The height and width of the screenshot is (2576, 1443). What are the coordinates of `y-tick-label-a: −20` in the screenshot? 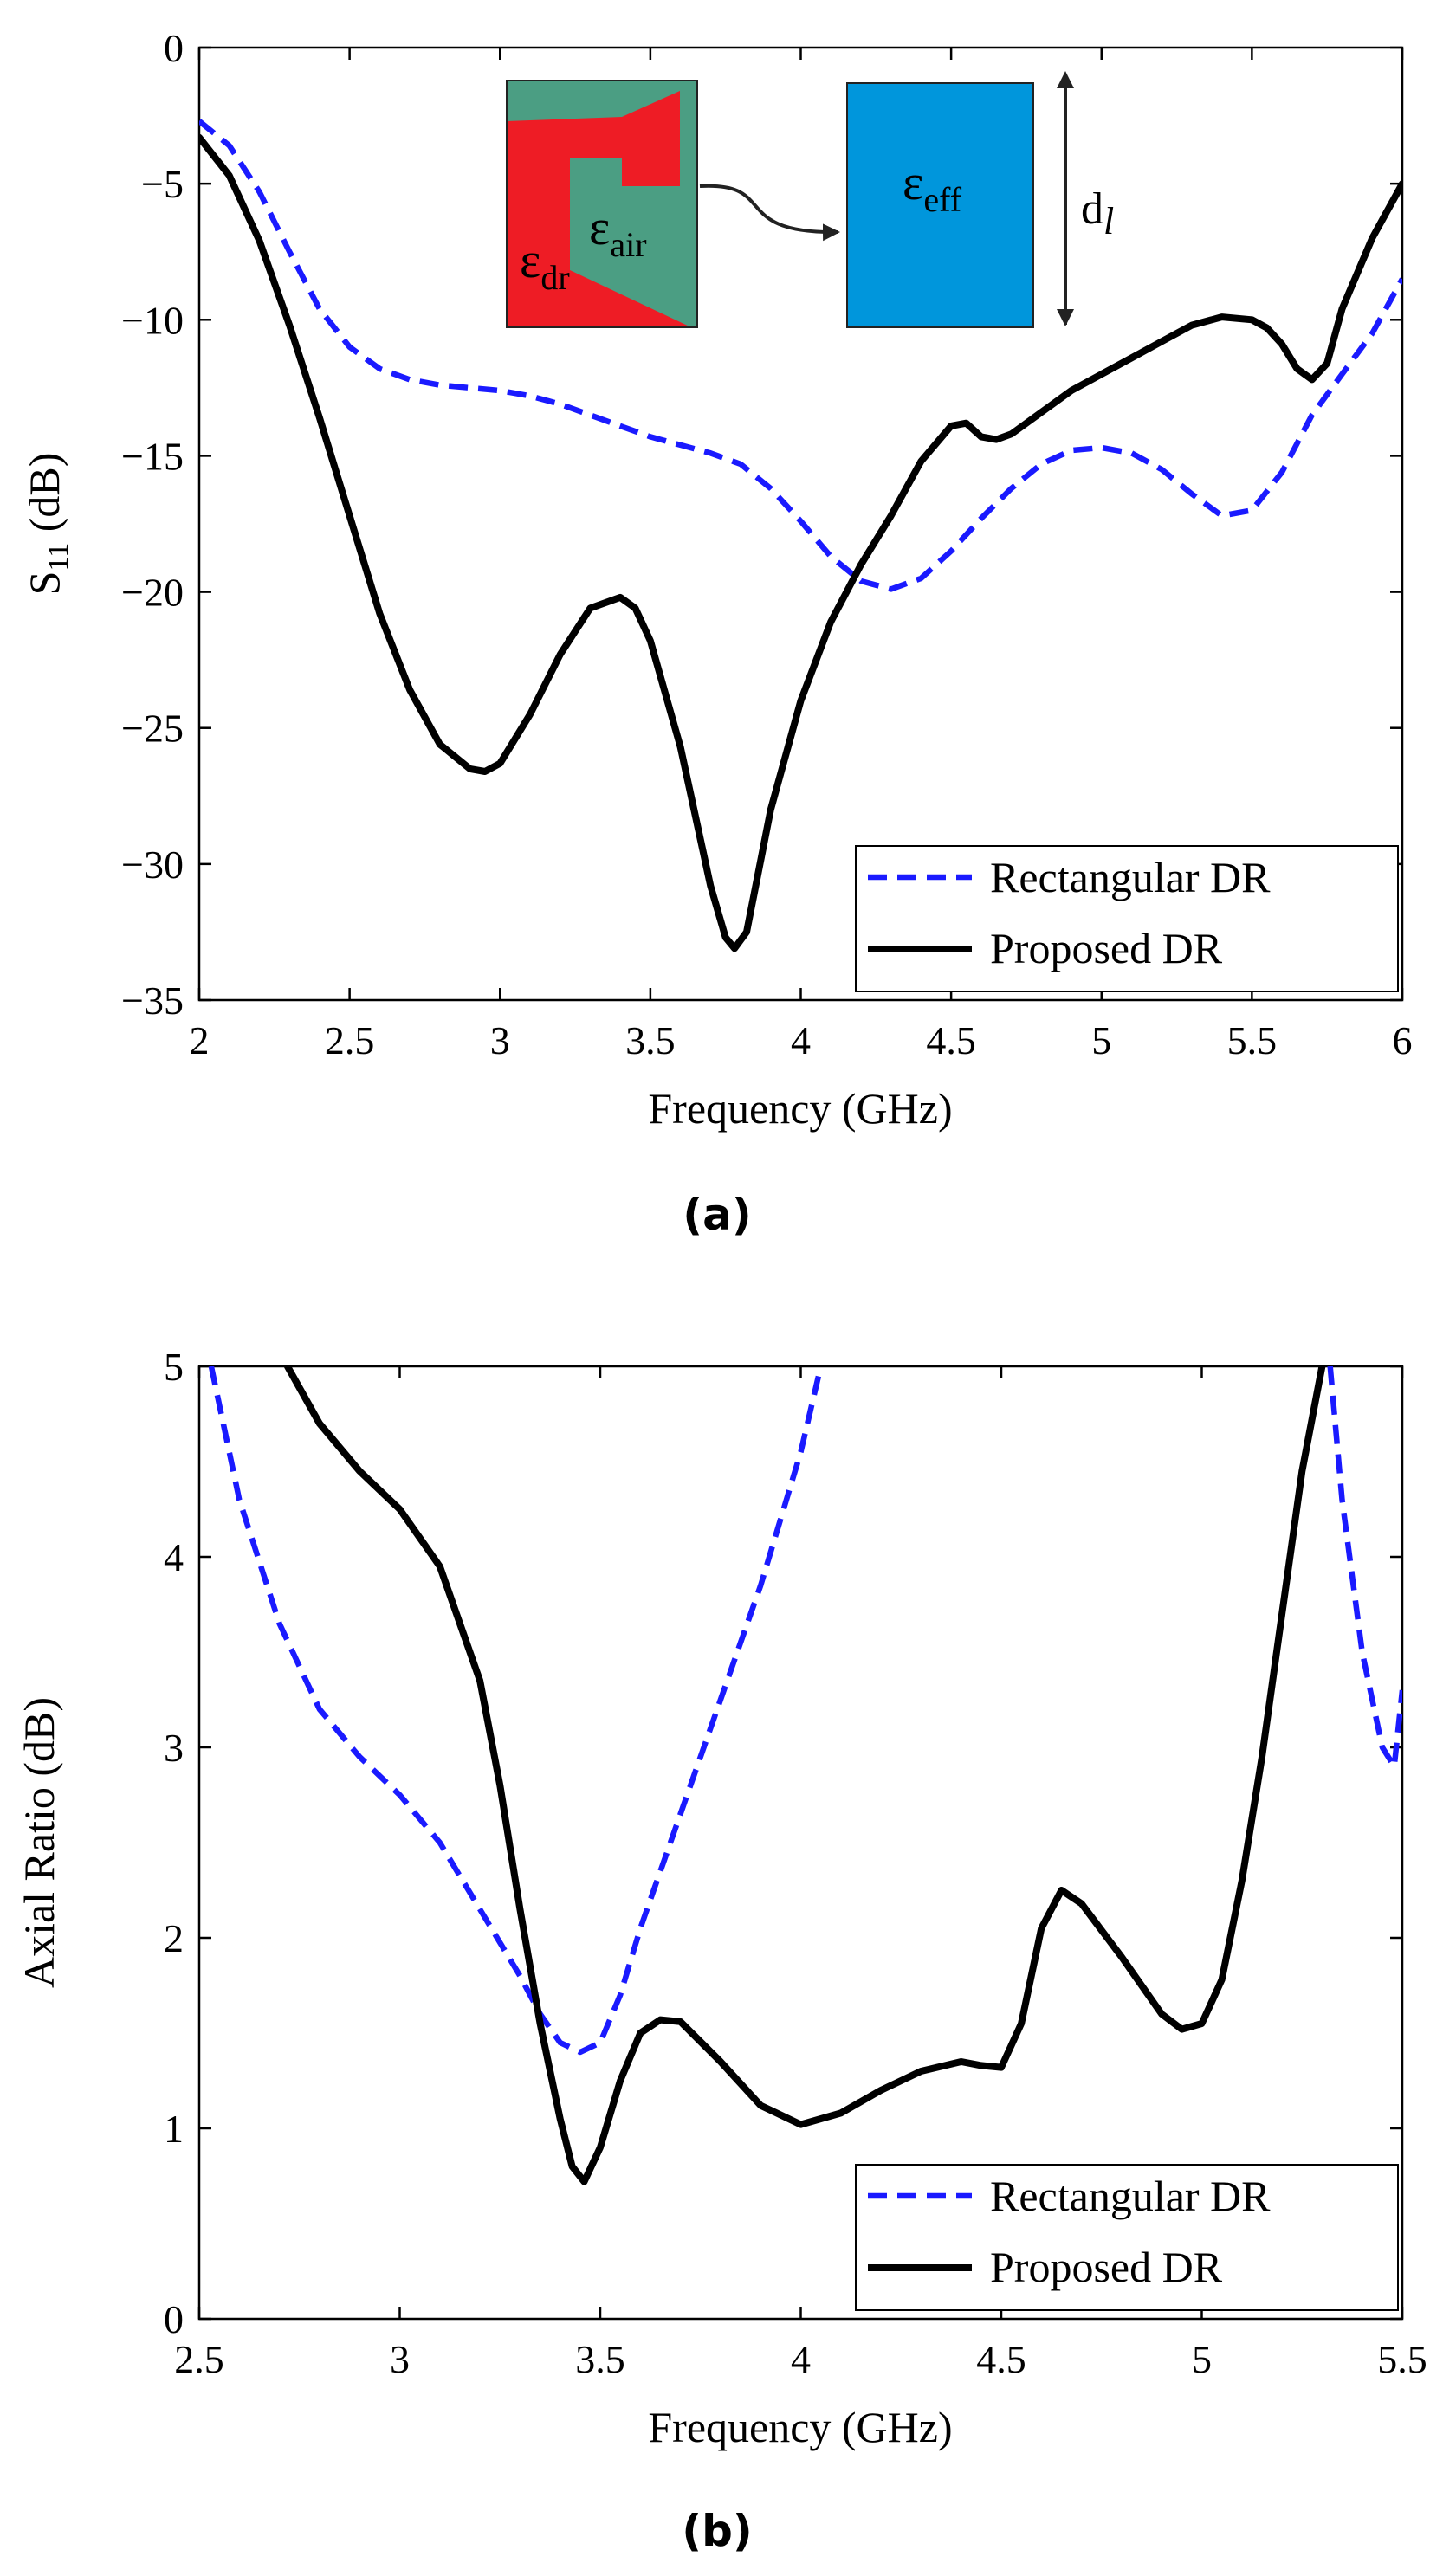 It's located at (153, 593).